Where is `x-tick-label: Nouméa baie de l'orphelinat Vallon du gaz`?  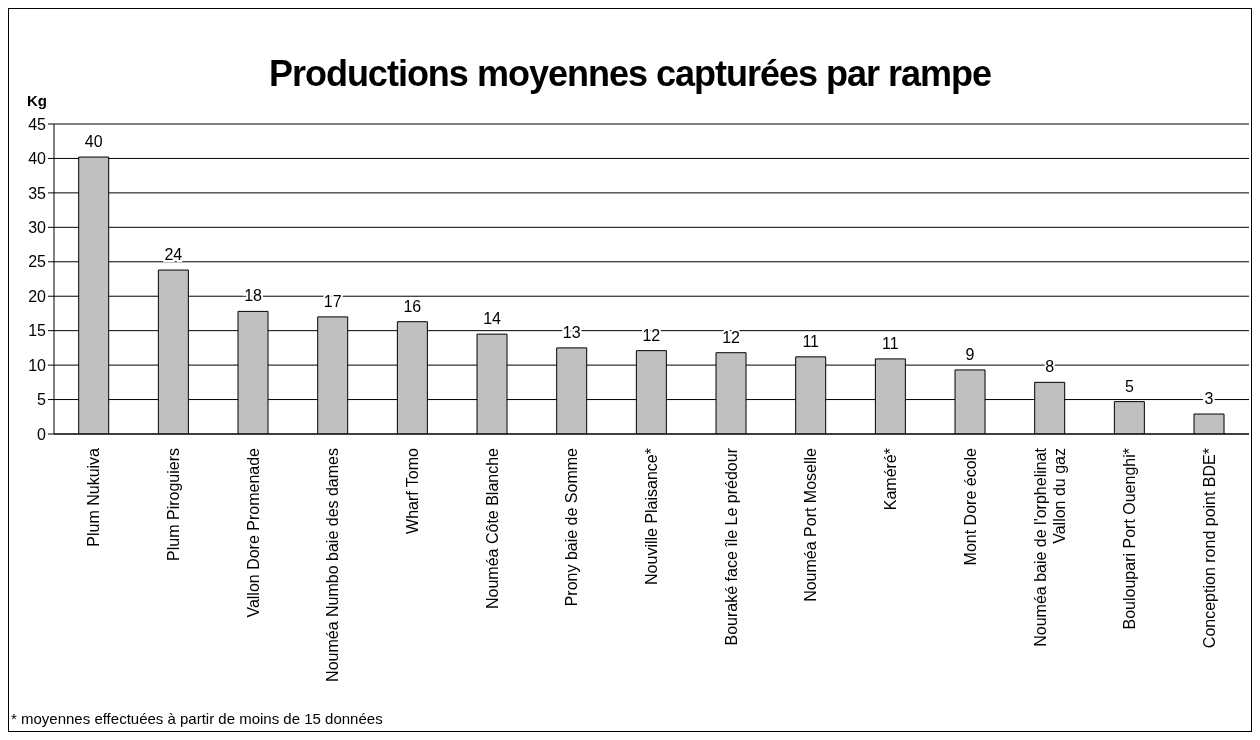
x-tick-label: Nouméa baie de l'orphelinat Vallon du gaz is located at coordinates (1050, 547).